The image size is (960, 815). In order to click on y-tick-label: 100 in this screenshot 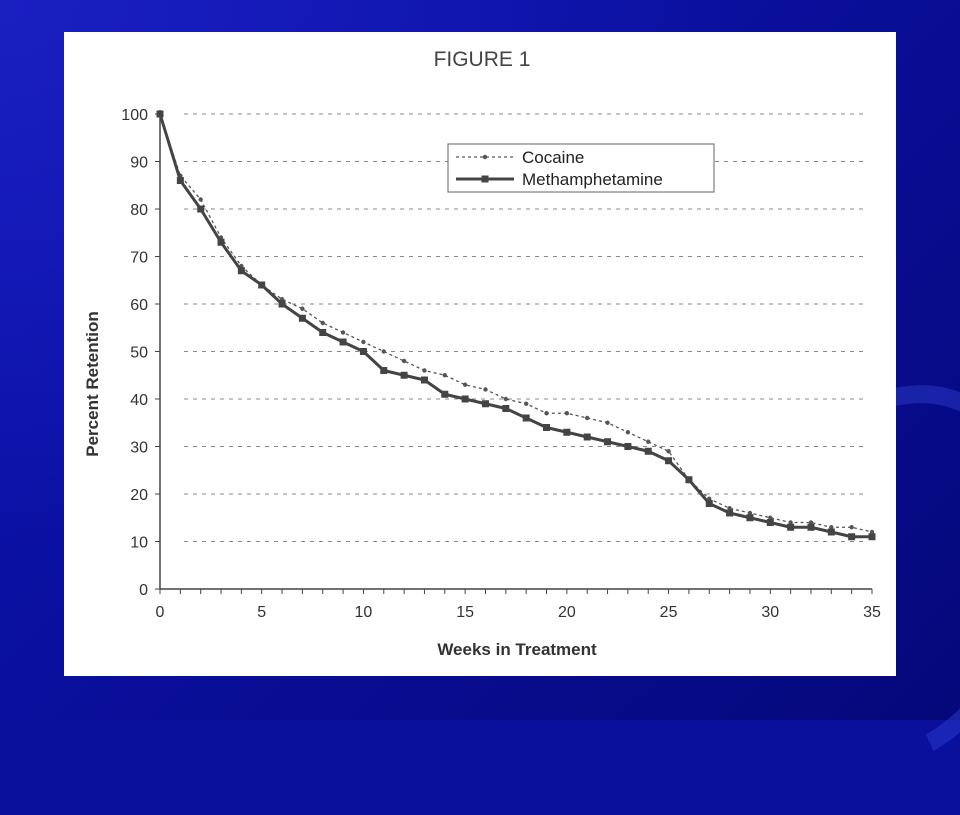, I will do `click(134, 115)`.